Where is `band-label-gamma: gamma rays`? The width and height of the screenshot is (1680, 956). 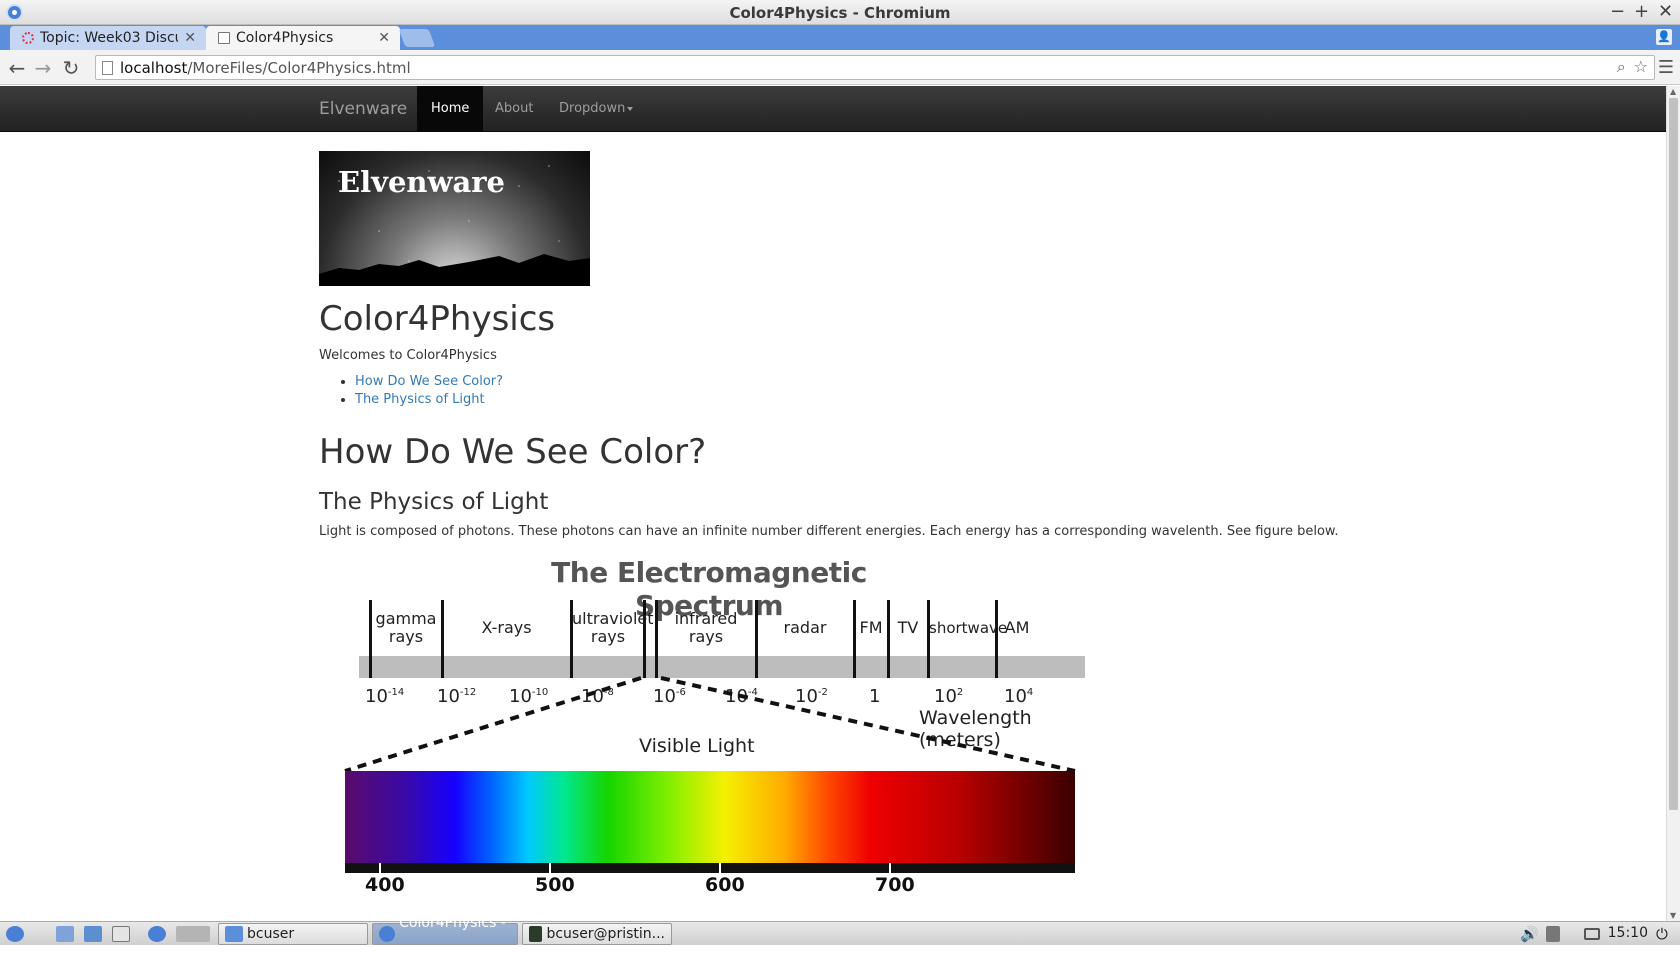 band-label-gamma: gamma rays is located at coordinates (406, 627).